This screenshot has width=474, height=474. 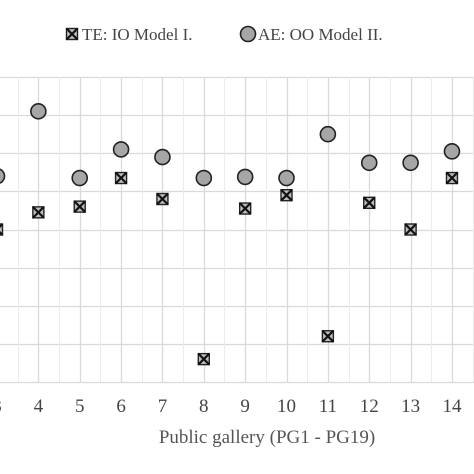 What do you see at coordinates (39, 406) in the screenshot?
I see `x-tick-label: 4` at bounding box center [39, 406].